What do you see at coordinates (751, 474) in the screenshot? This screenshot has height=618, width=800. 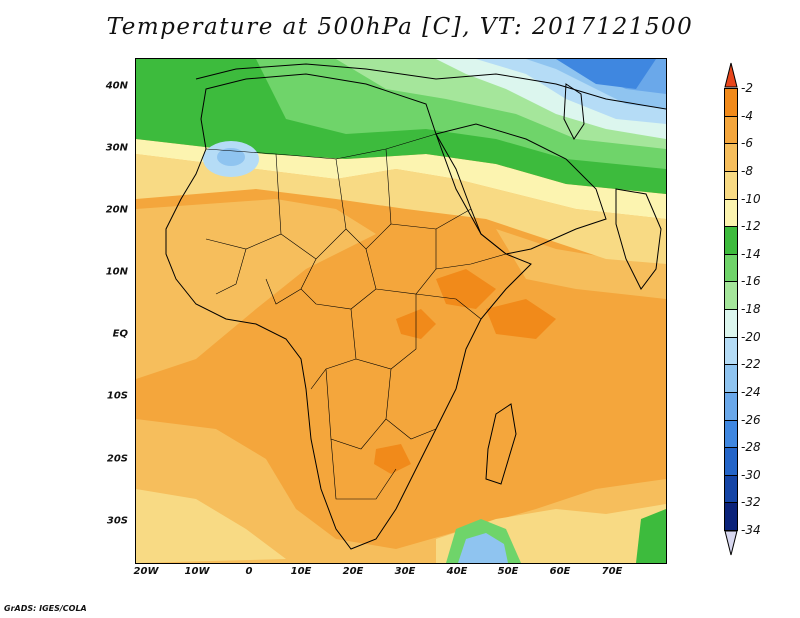 I see `colorbar-label: -30` at bounding box center [751, 474].